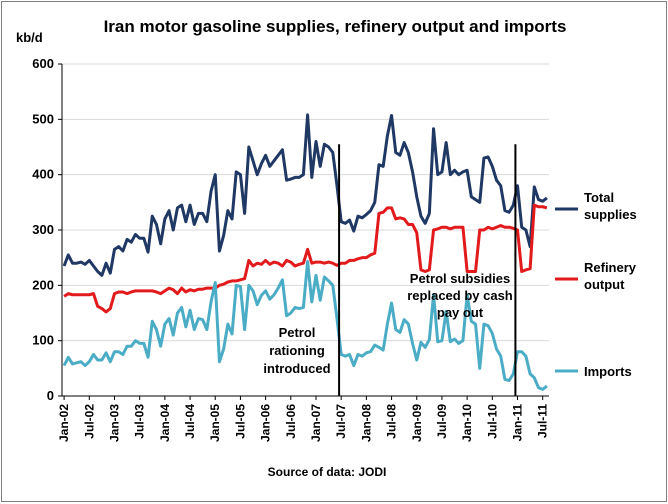 The image size is (668, 504). What do you see at coordinates (366, 423) in the screenshot?
I see `x-tick-label: Jan-08` at bounding box center [366, 423].